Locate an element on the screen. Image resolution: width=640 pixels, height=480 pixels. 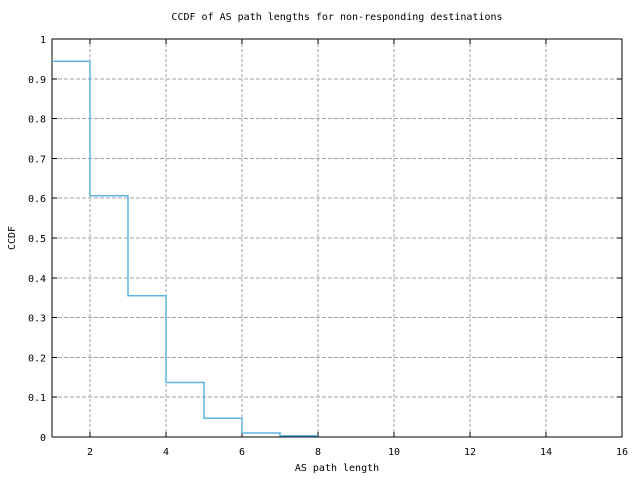
x-axis-label: AS path length is located at coordinates (337, 468).